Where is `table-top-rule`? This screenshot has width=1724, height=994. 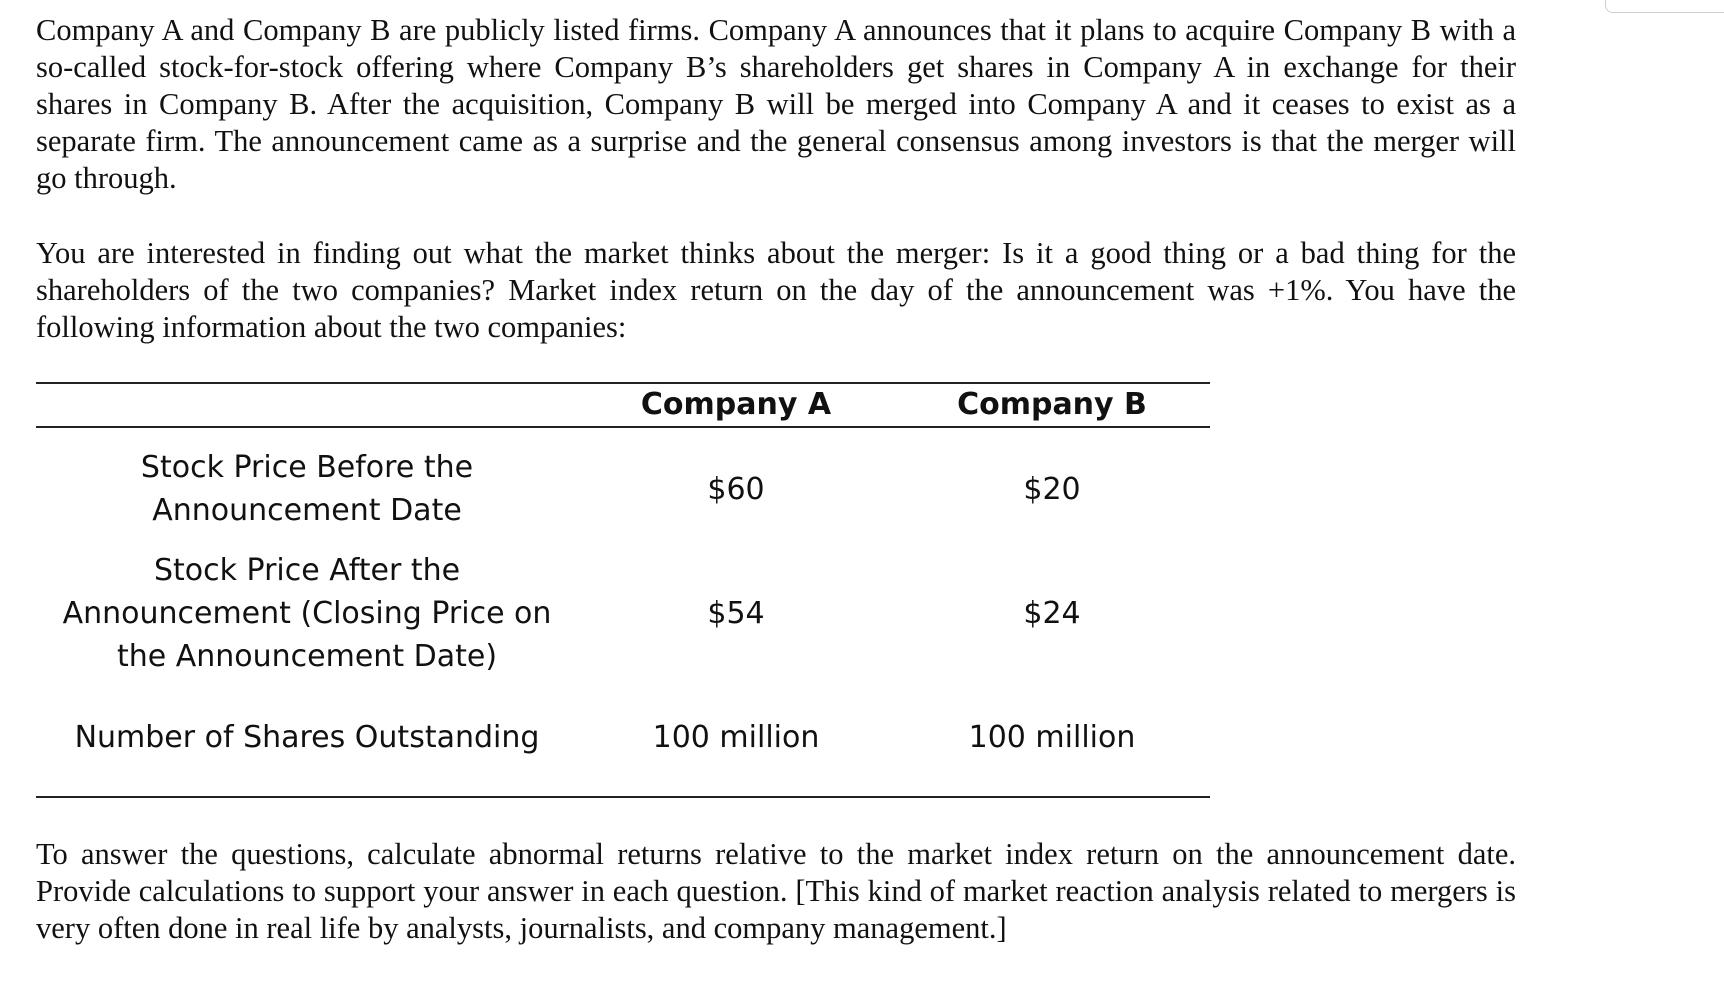
table-top-rule is located at coordinates (623, 383).